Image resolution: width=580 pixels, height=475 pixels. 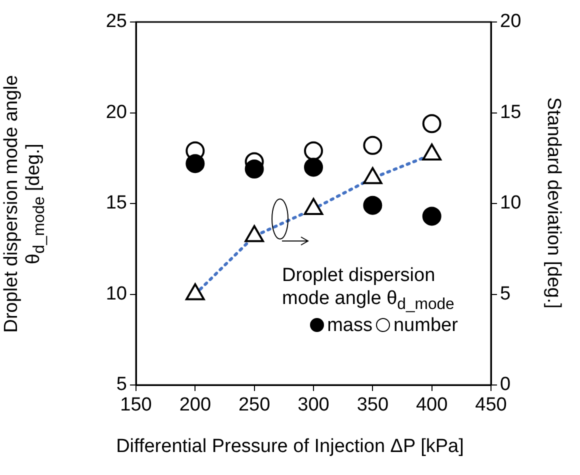 I want to click on x-tick-label: 350, so click(x=372, y=405).